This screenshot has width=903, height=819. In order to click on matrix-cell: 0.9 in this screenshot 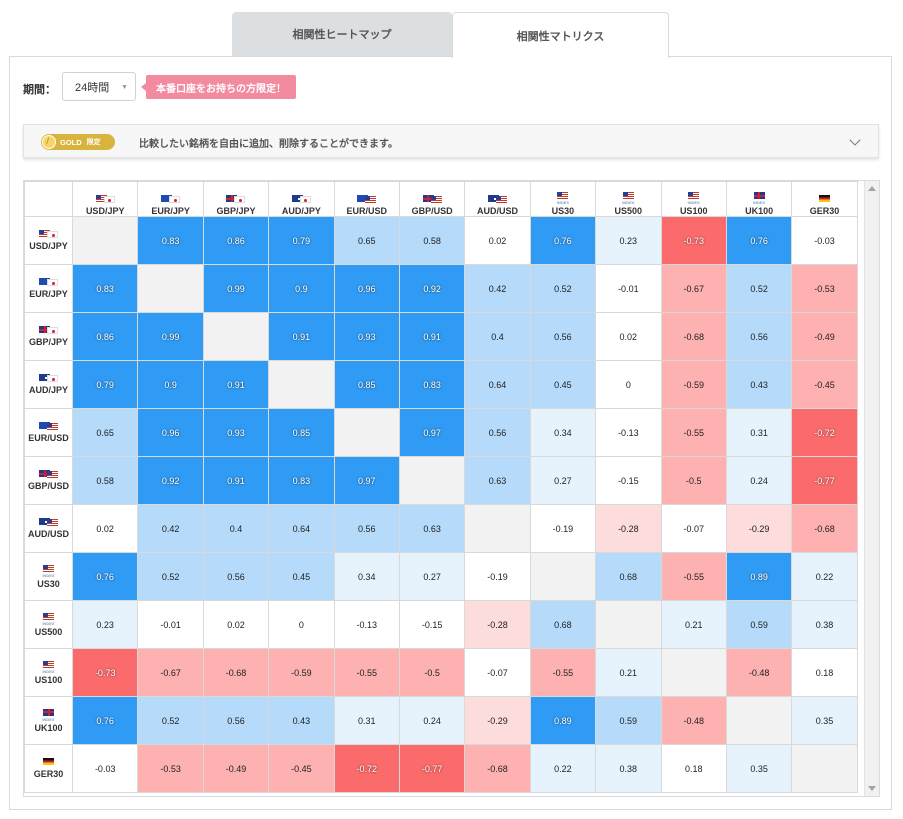, I will do `click(170, 384)`.